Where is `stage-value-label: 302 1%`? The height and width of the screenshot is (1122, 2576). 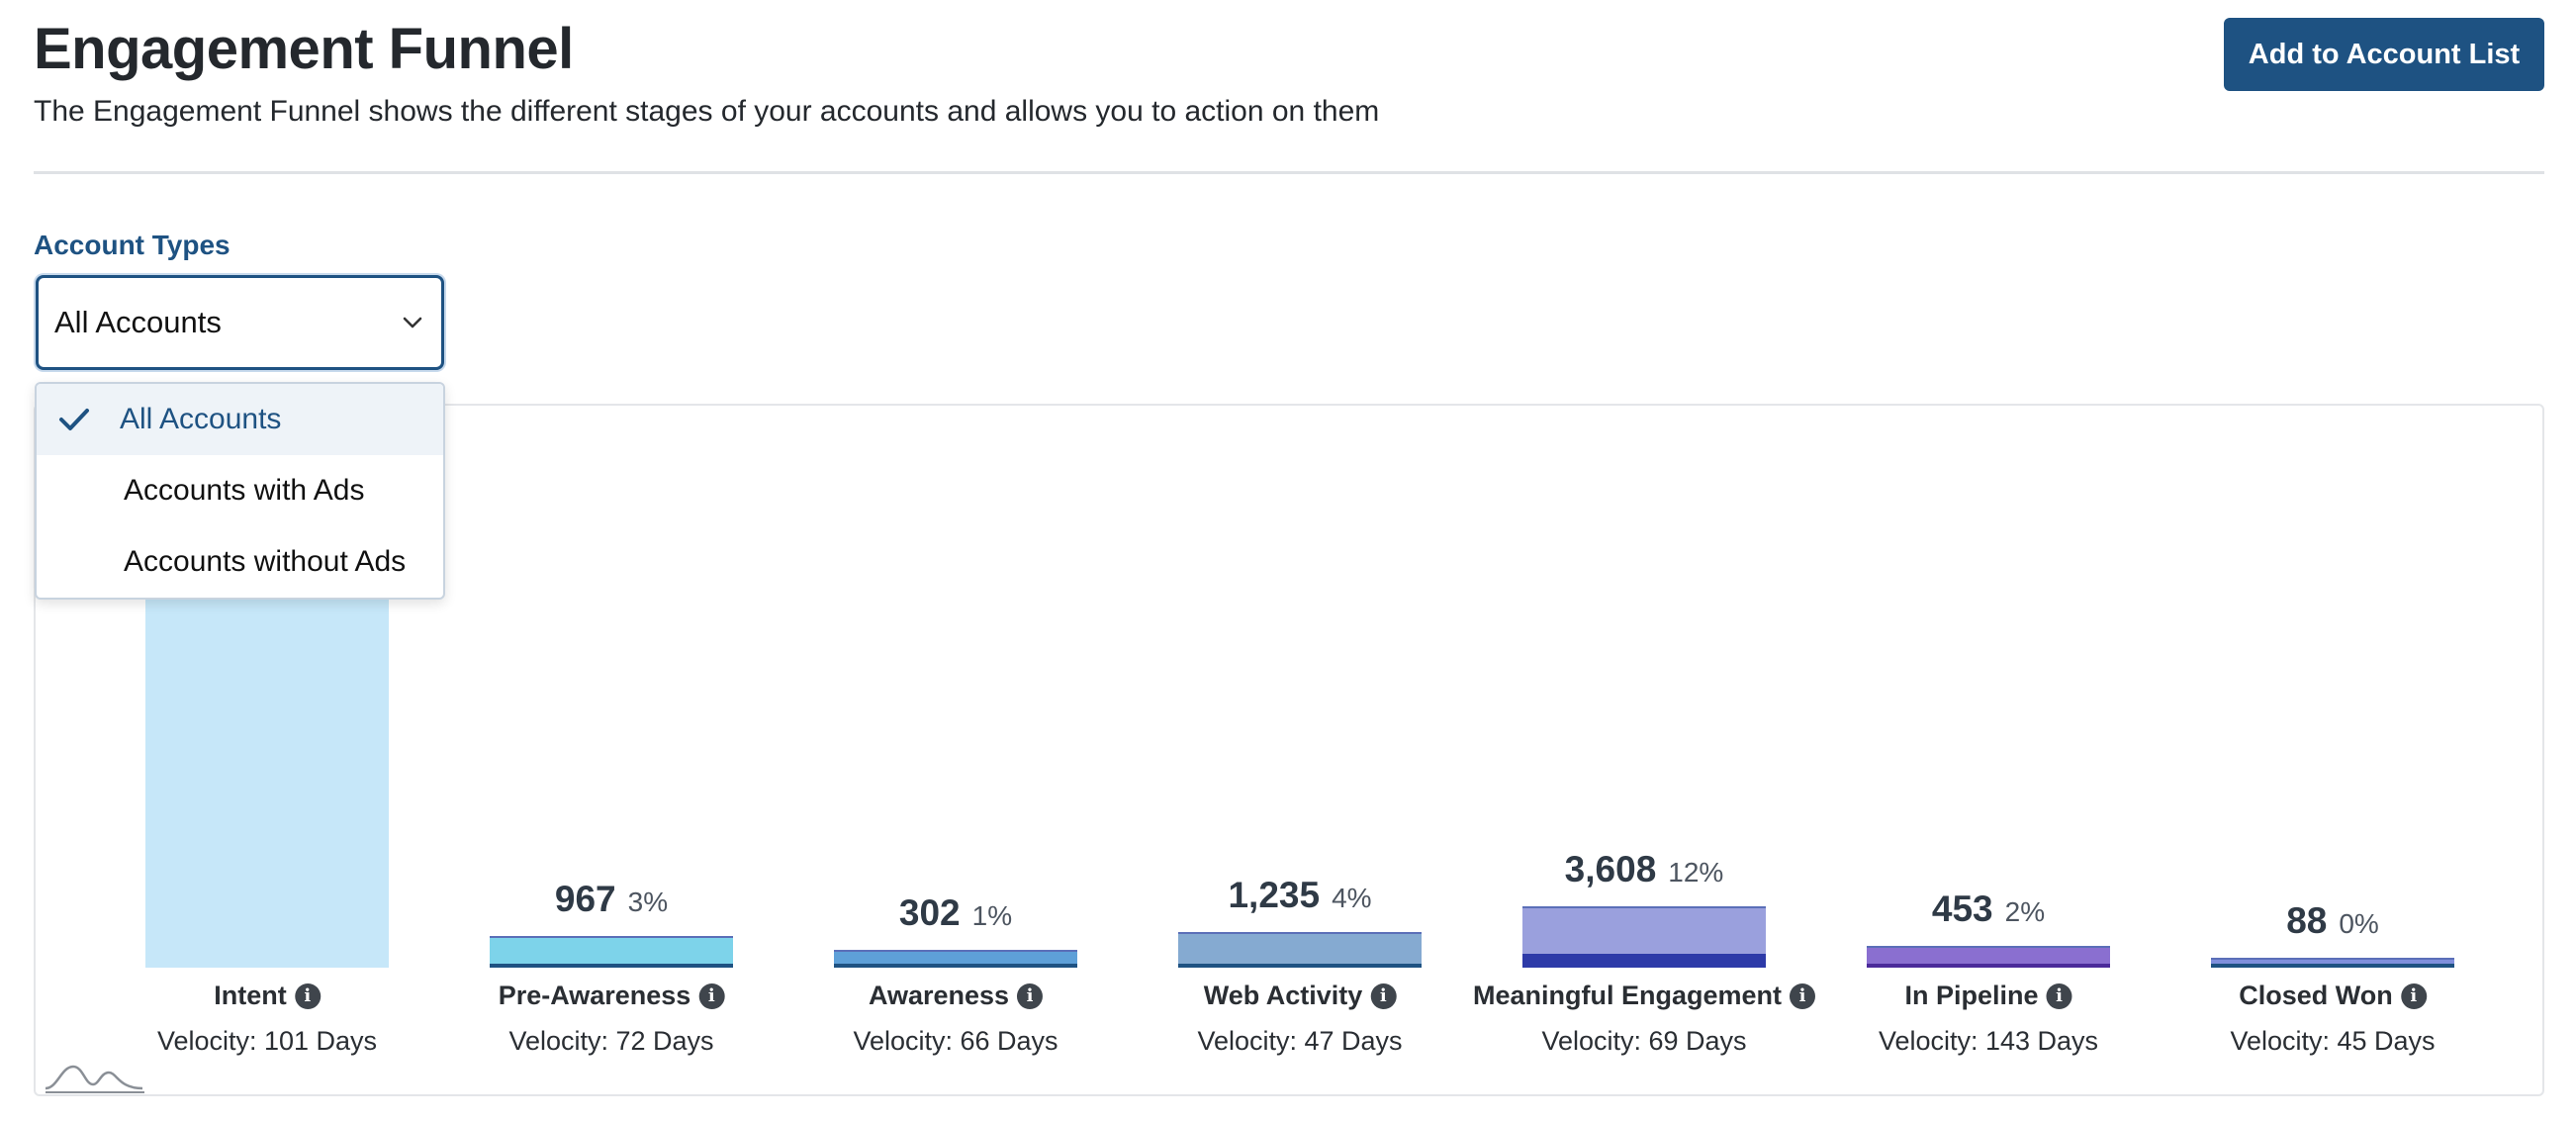 stage-value-label: 302 1% is located at coordinates (956, 913).